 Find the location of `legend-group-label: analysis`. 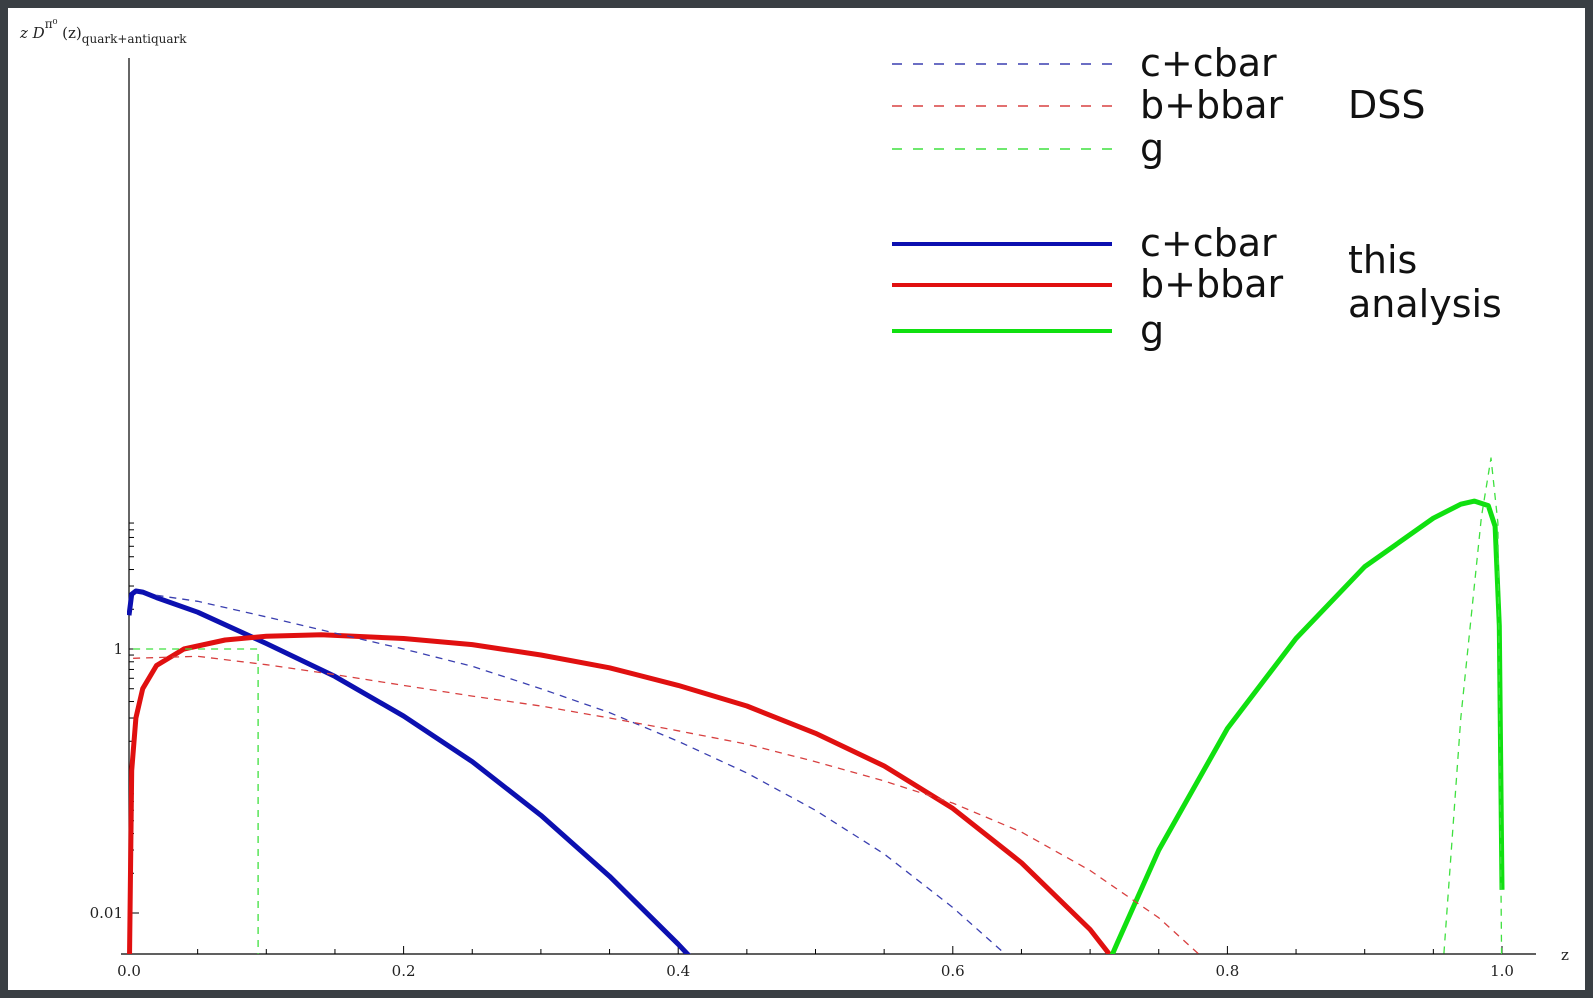

legend-group-label: analysis is located at coordinates (1425, 304).